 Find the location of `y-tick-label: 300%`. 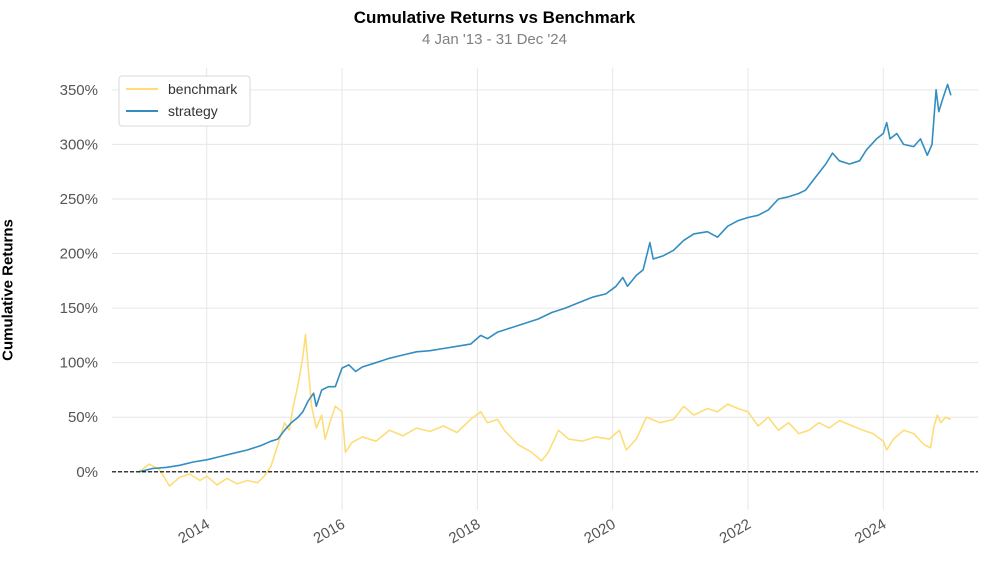

y-tick-label: 300% is located at coordinates (79, 144).